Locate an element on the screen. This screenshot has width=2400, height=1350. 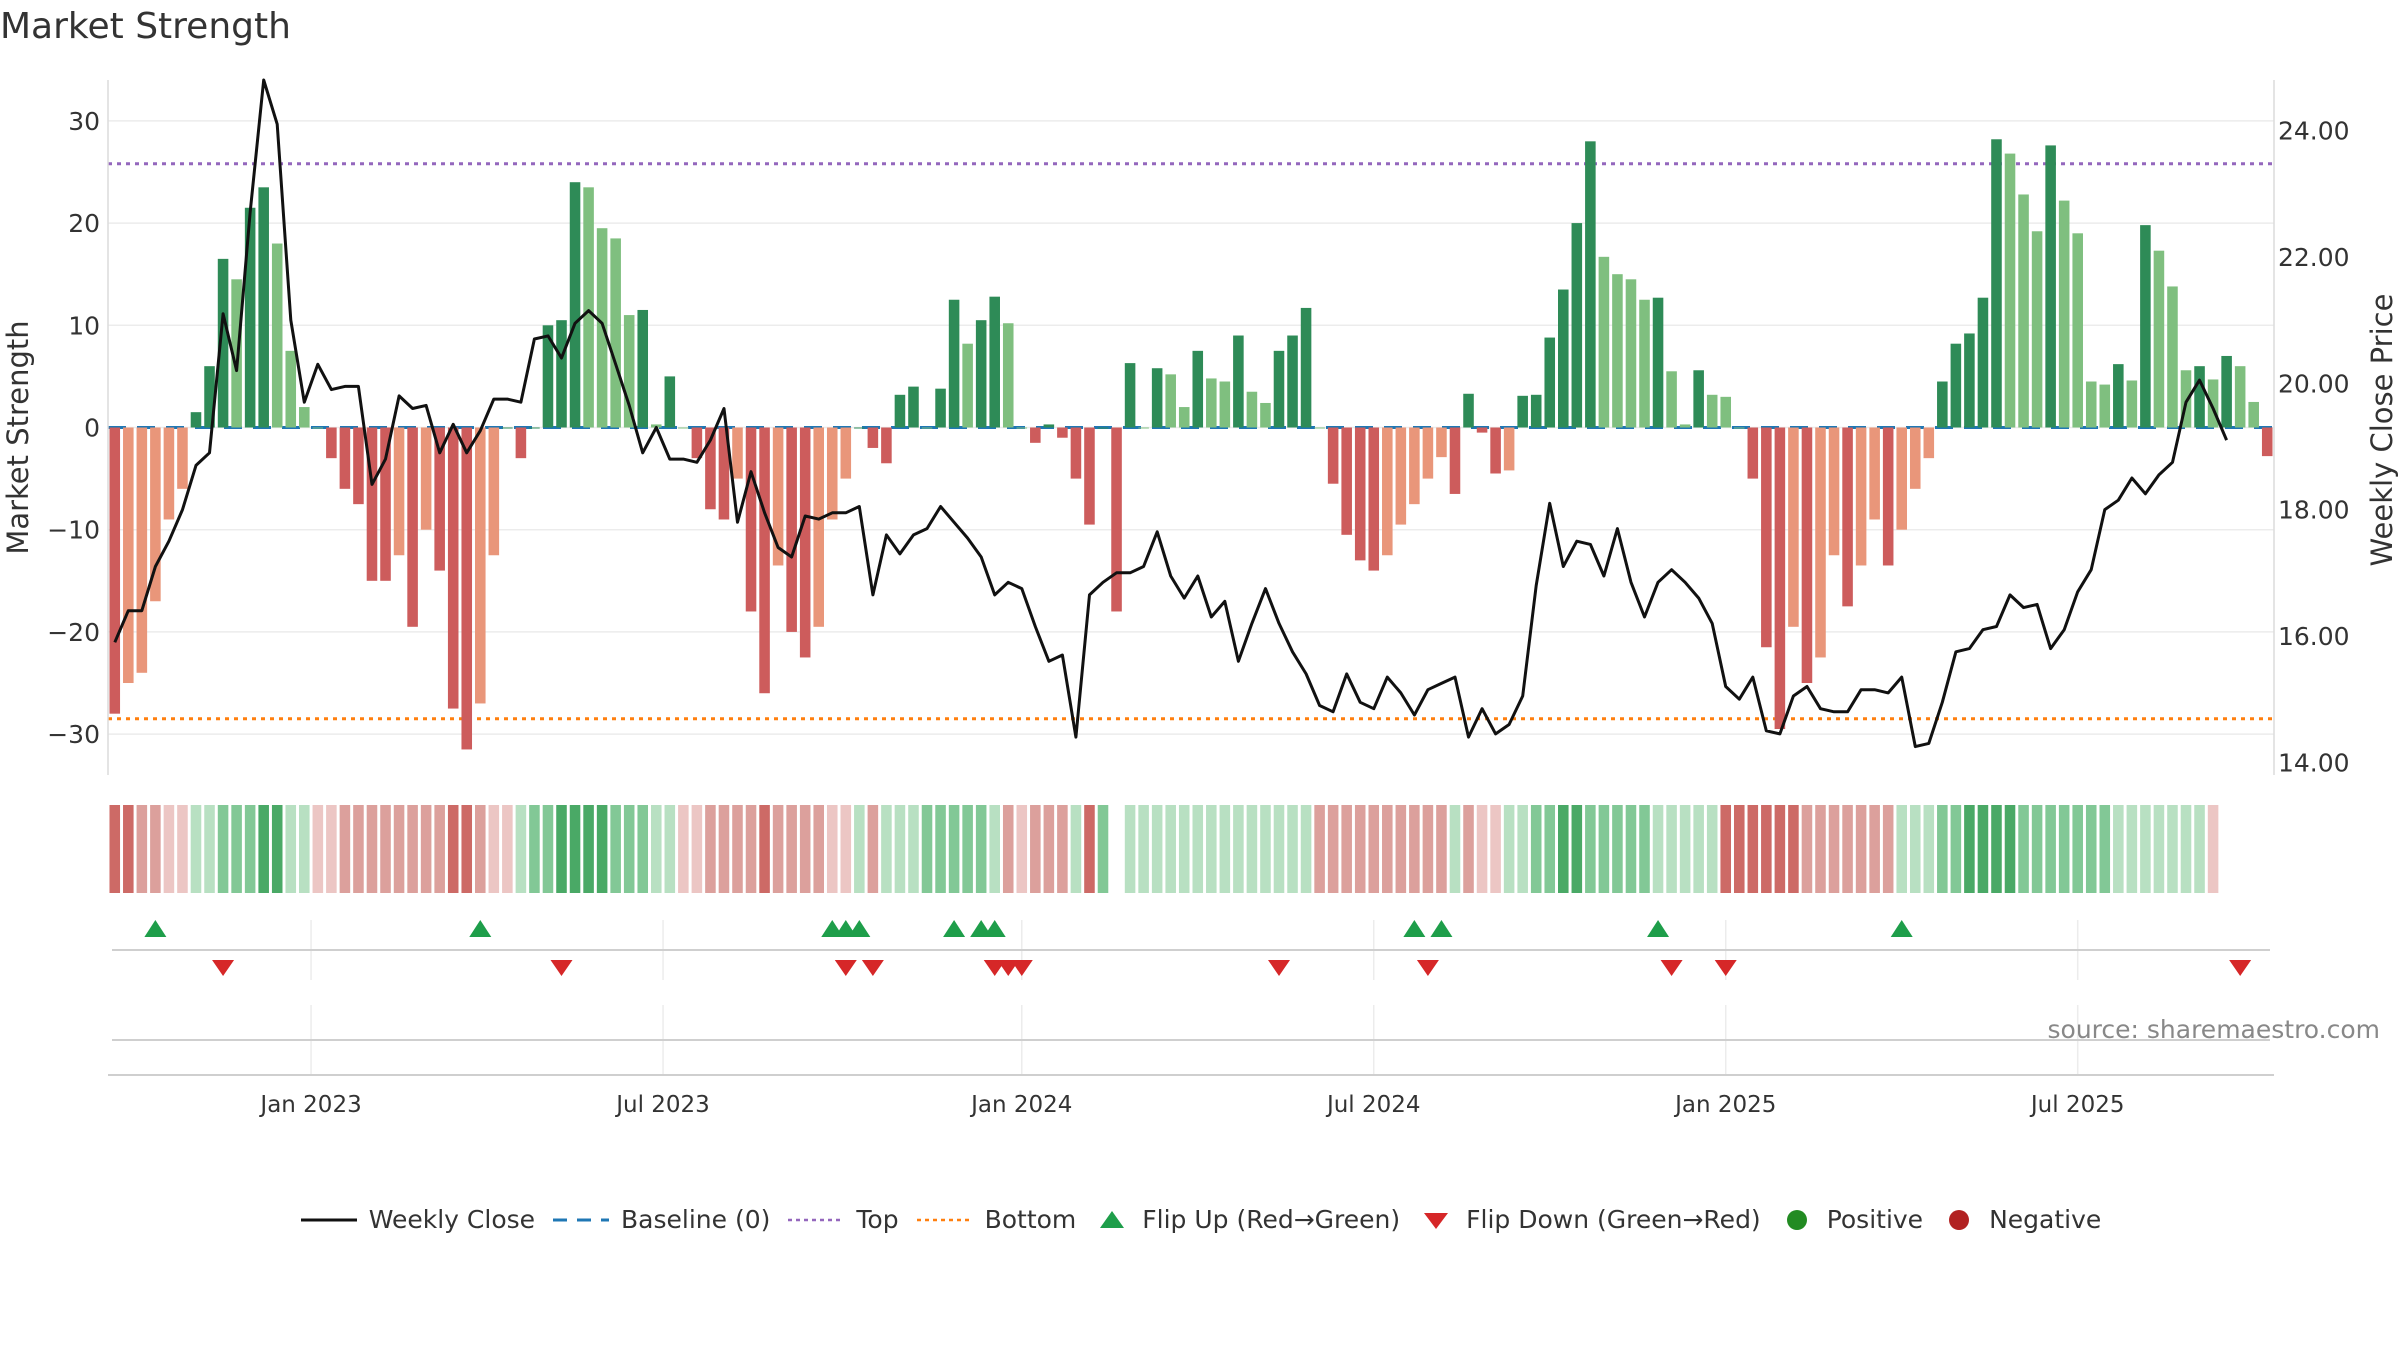
strength-strip is located at coordinates (1164, 849).